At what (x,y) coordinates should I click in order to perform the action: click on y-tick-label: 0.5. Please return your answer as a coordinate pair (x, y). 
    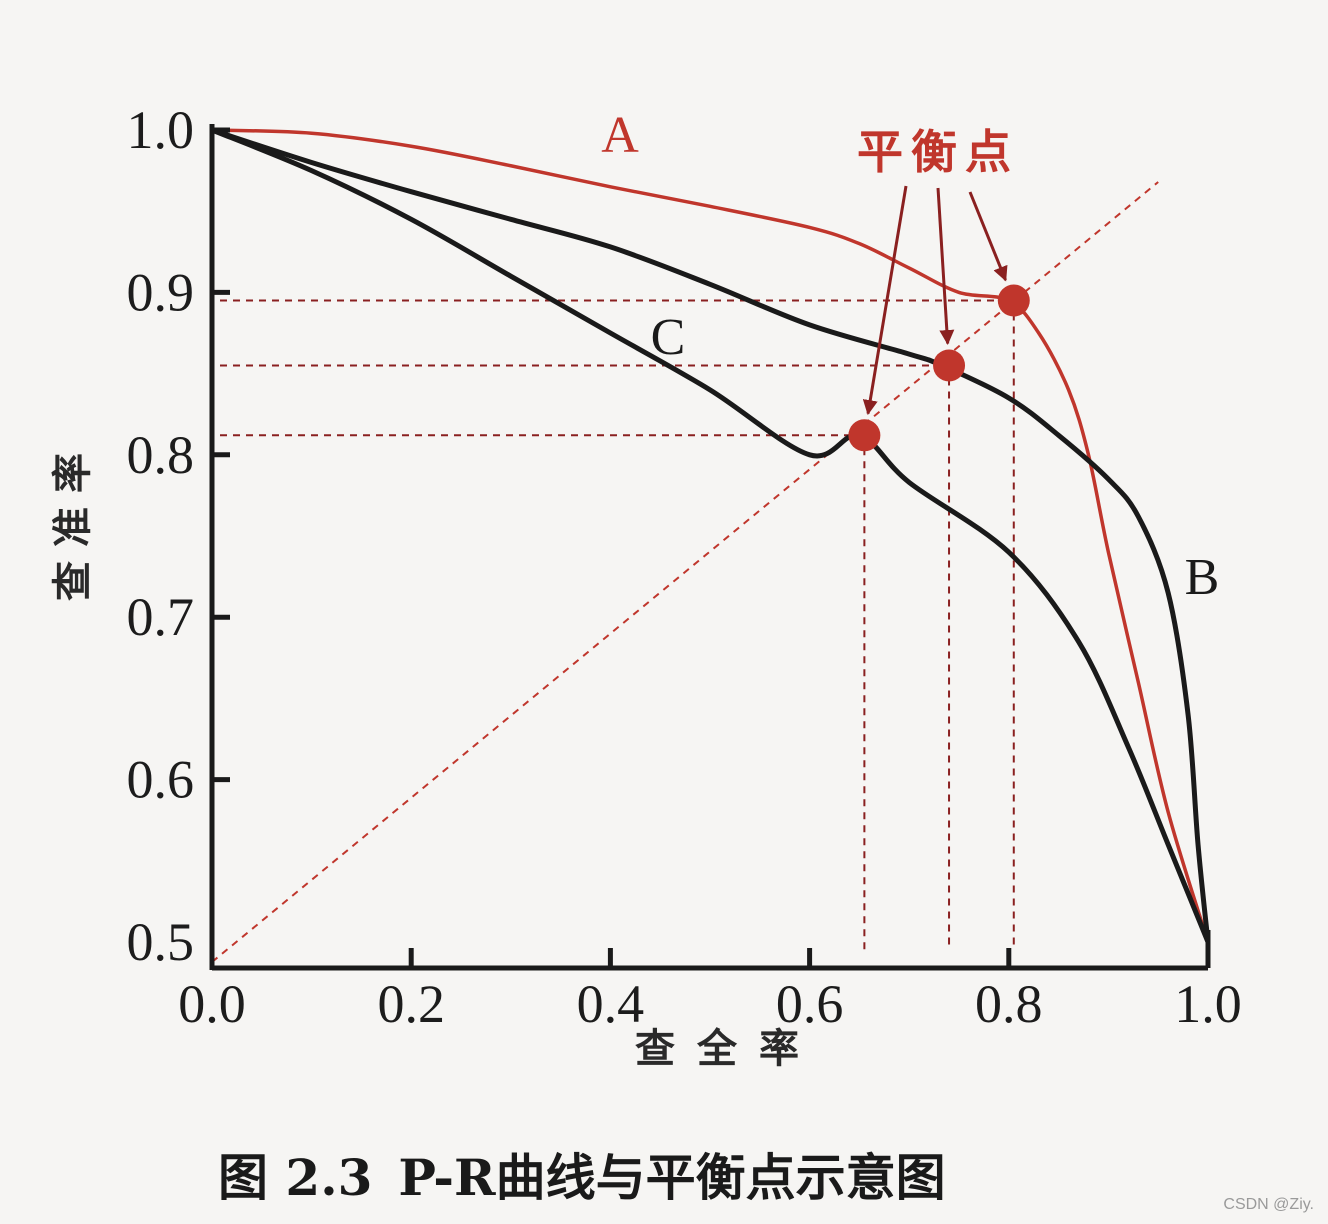
    Looking at the image, I should click on (161, 942).